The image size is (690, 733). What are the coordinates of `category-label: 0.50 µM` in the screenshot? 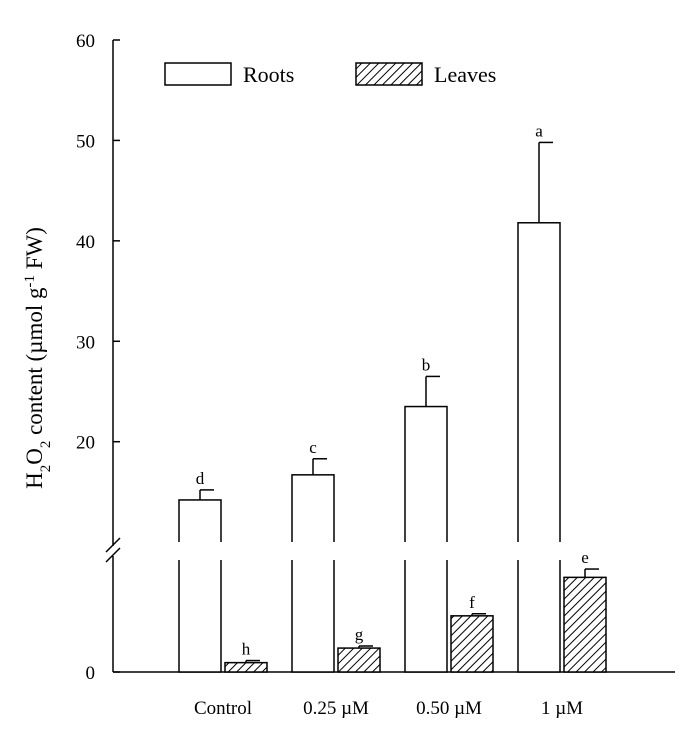 It's located at (449, 708).